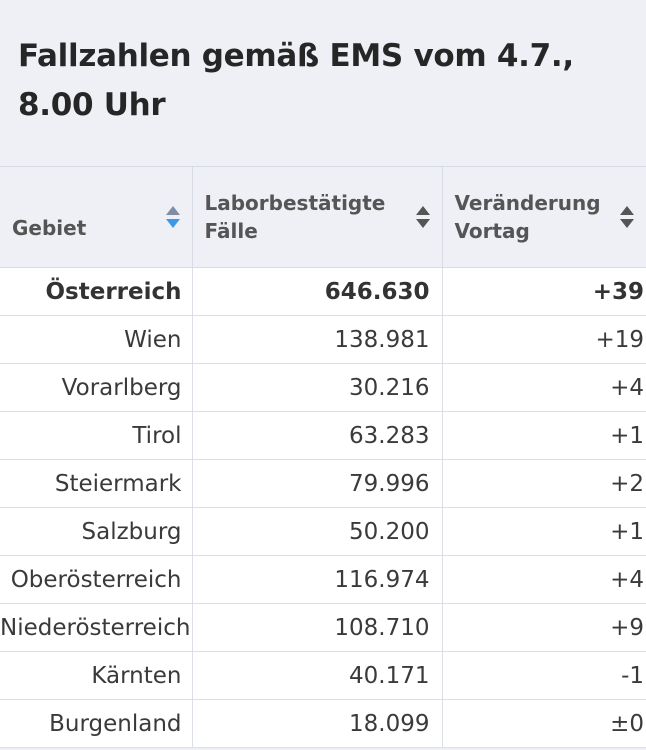 The image size is (646, 750). Describe the element at coordinates (96, 291) in the screenshot. I see `cell-gebiet: Österreich` at that location.